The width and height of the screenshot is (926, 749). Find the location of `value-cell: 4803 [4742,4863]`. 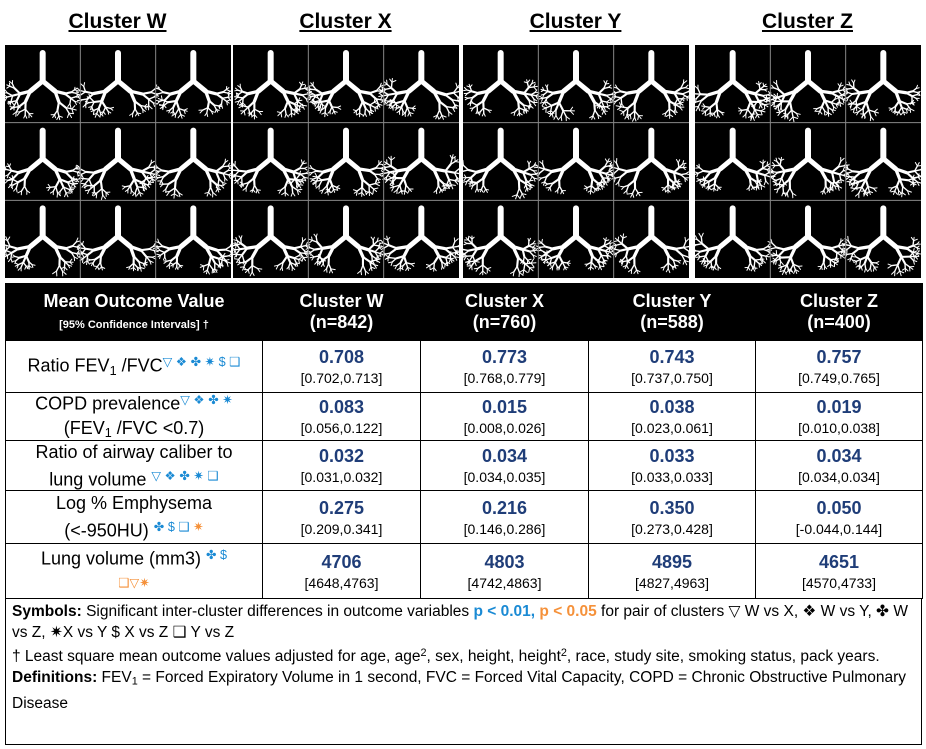

value-cell: 4803 [4742,4863] is located at coordinates (504, 571).